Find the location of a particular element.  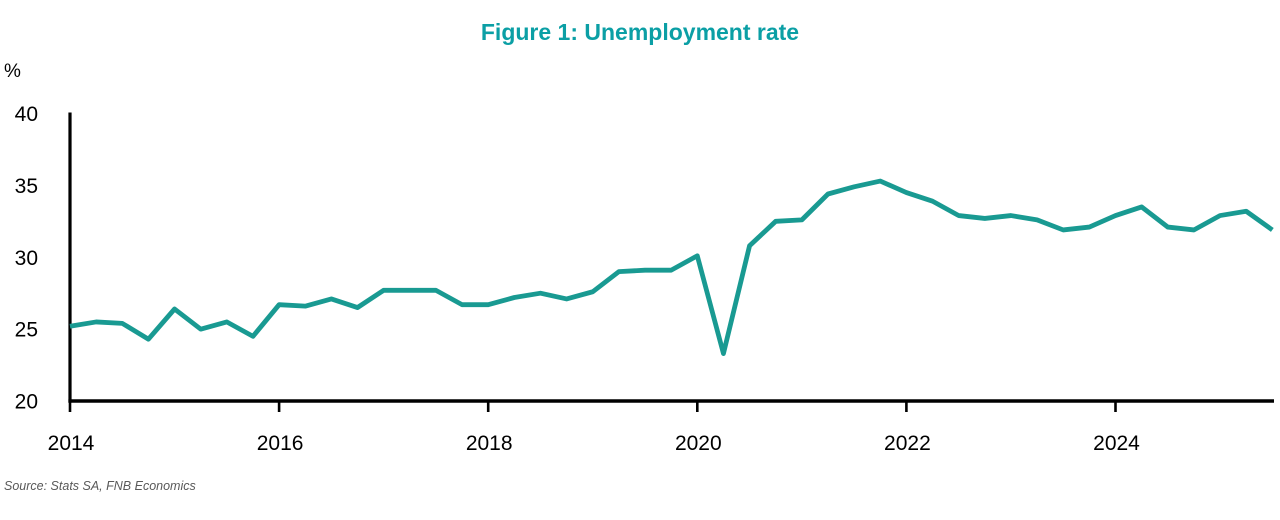

source-note: Source: Stats SA, FNB Economics is located at coordinates (100, 486).